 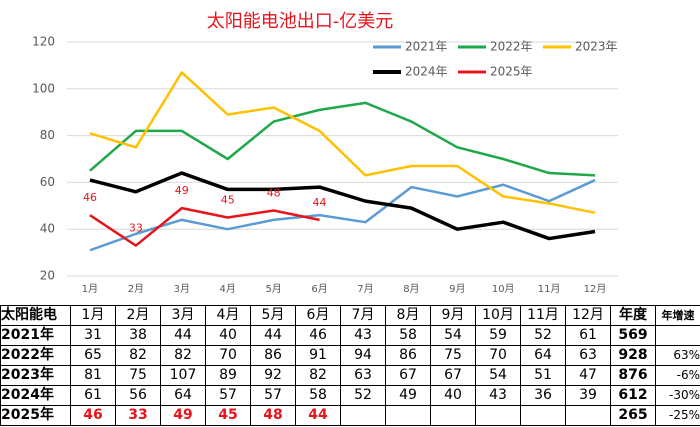 I want to click on table-cell: 54, so click(x=498, y=375).